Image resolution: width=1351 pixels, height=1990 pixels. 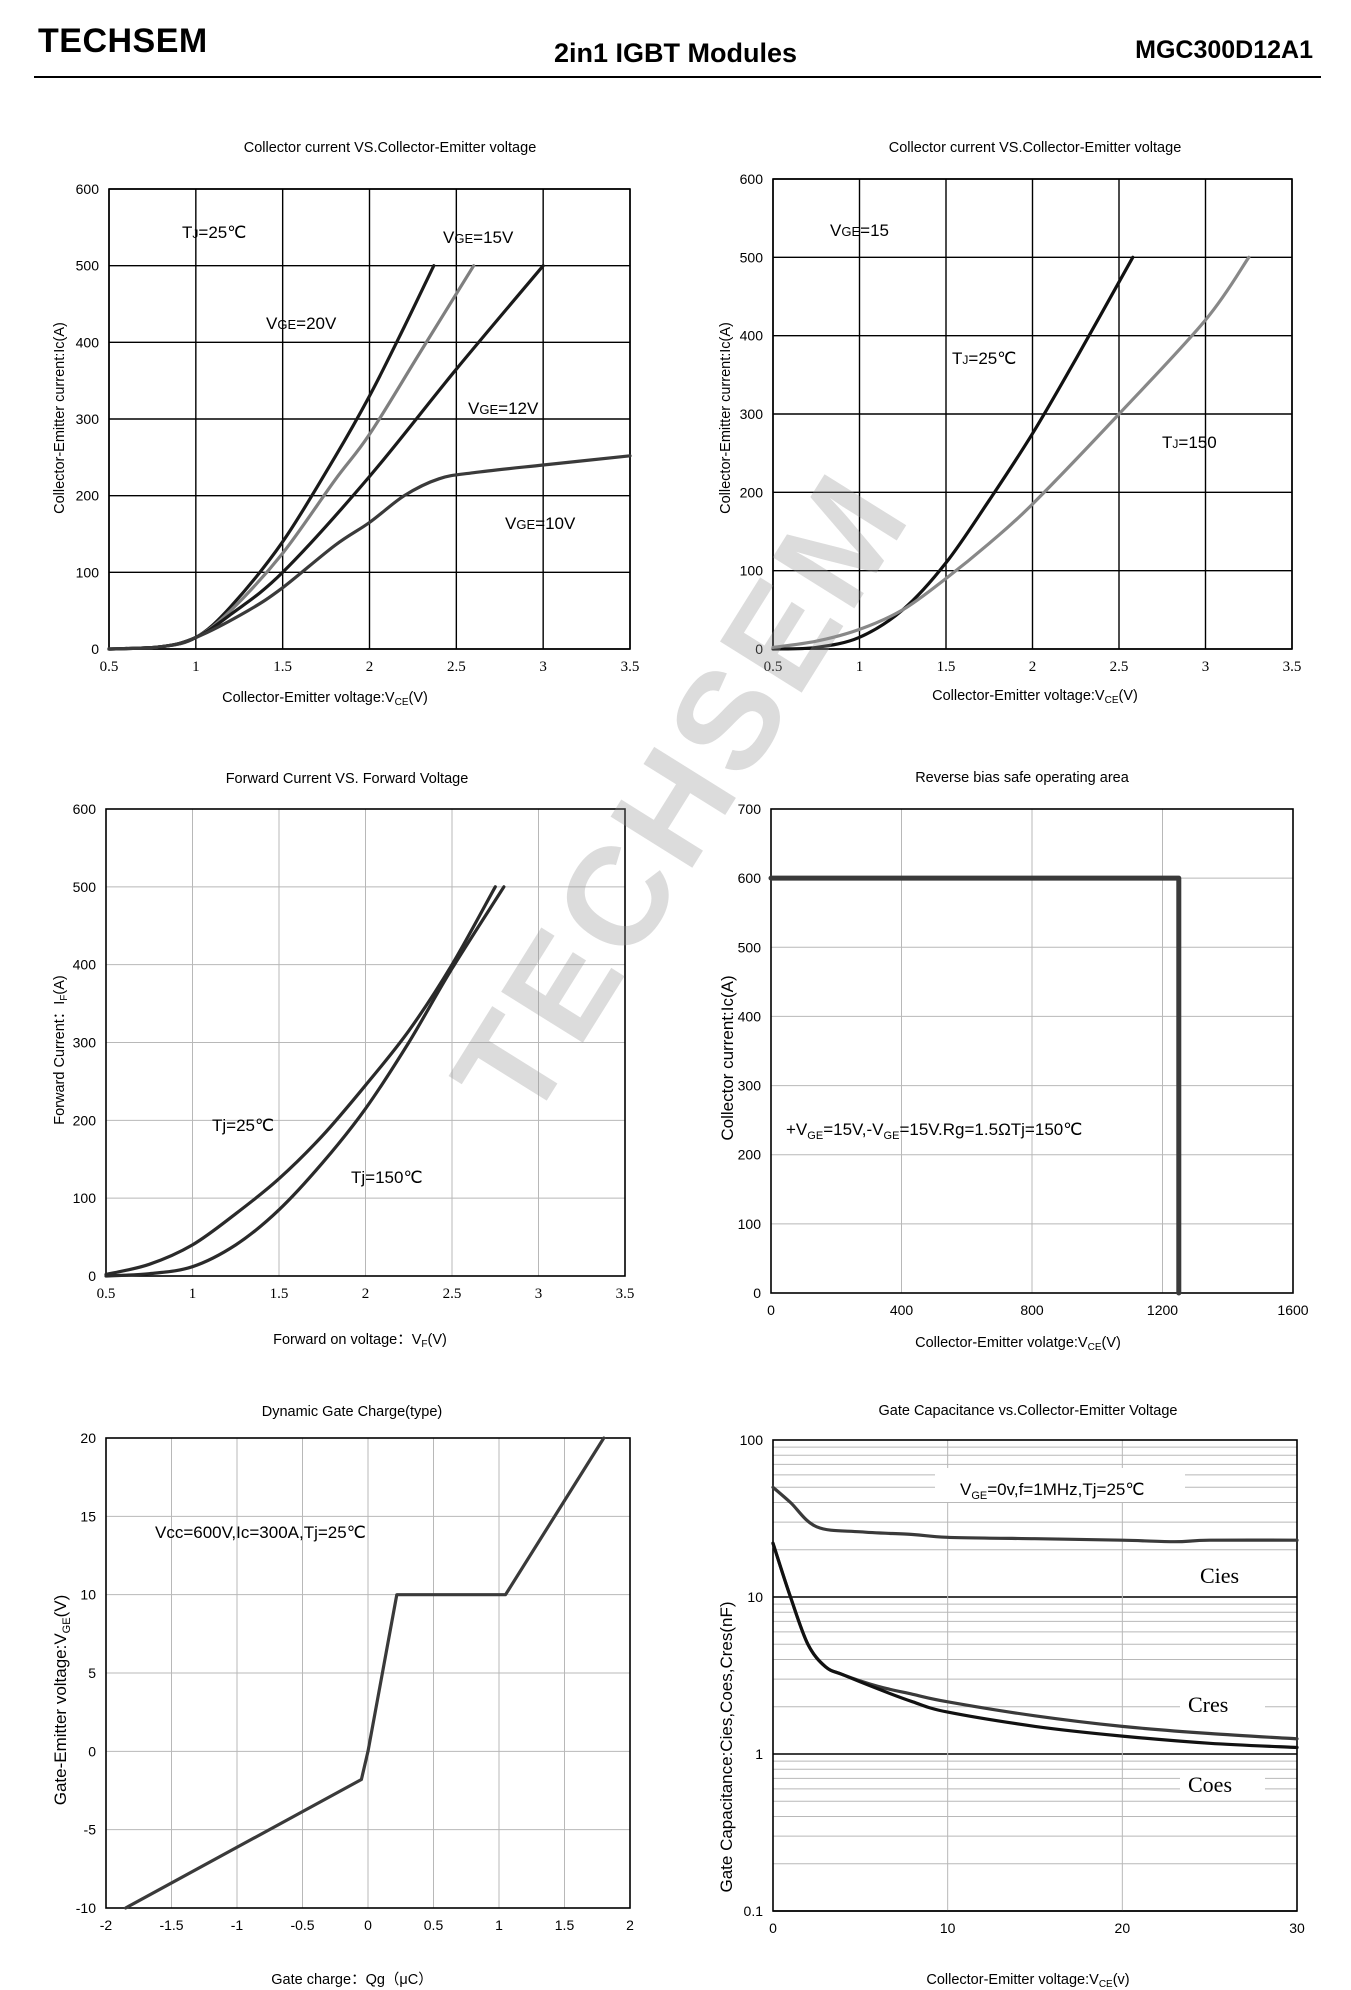 I want to click on x-tick-label: 20, so click(x=1123, y=1928).